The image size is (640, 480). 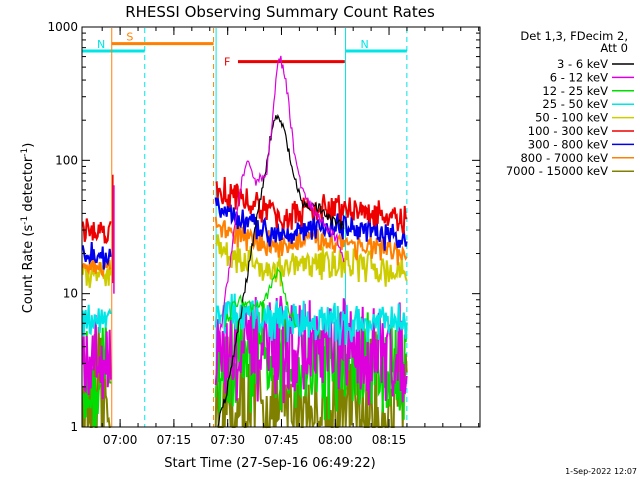 I want to click on status-bars: S N N F, so click(x=244, y=50).